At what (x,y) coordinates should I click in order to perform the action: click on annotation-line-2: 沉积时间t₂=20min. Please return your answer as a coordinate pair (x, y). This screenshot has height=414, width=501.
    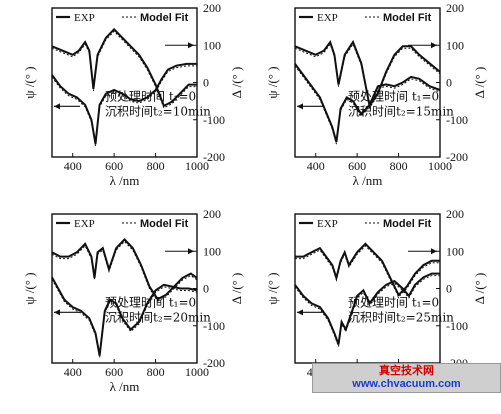
    Looking at the image, I should click on (158, 317).